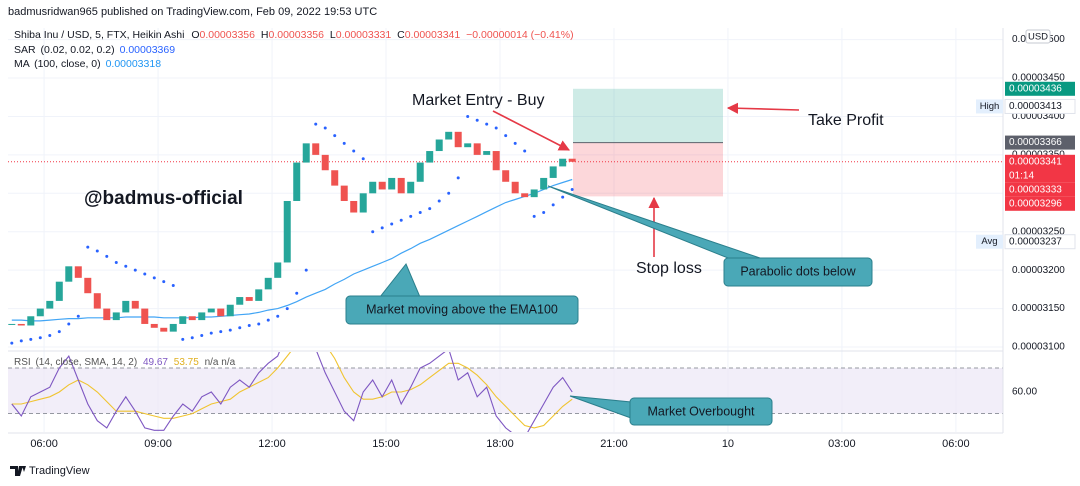 The width and height of the screenshot is (1080, 486). What do you see at coordinates (25, 50) in the screenshot?
I see `name: SAR` at bounding box center [25, 50].